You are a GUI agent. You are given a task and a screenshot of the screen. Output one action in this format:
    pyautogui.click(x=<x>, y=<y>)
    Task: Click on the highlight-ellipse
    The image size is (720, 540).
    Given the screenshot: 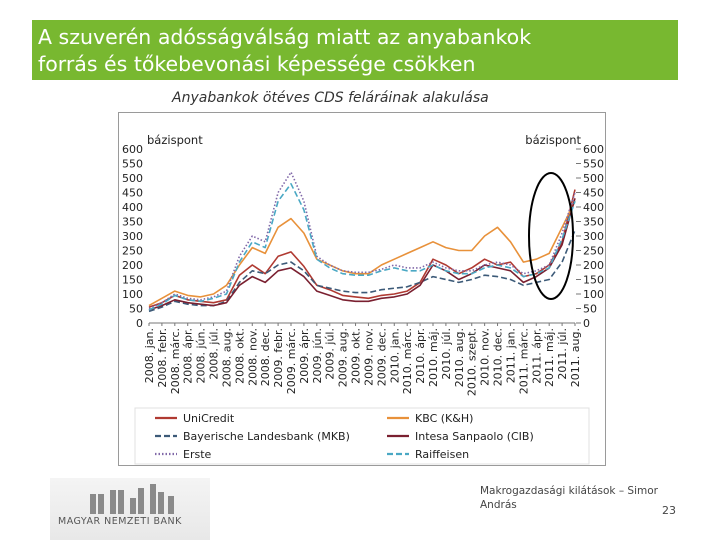 What is the action you would take?
    pyautogui.click(x=551, y=236)
    